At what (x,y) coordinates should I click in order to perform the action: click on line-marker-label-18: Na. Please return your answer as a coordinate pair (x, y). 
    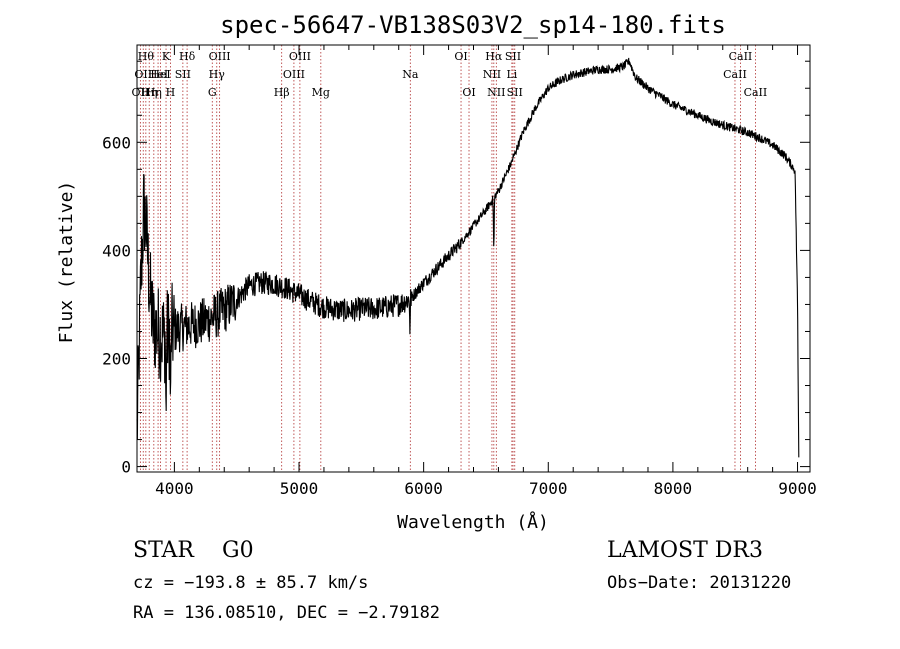
    Looking at the image, I should click on (410, 74).